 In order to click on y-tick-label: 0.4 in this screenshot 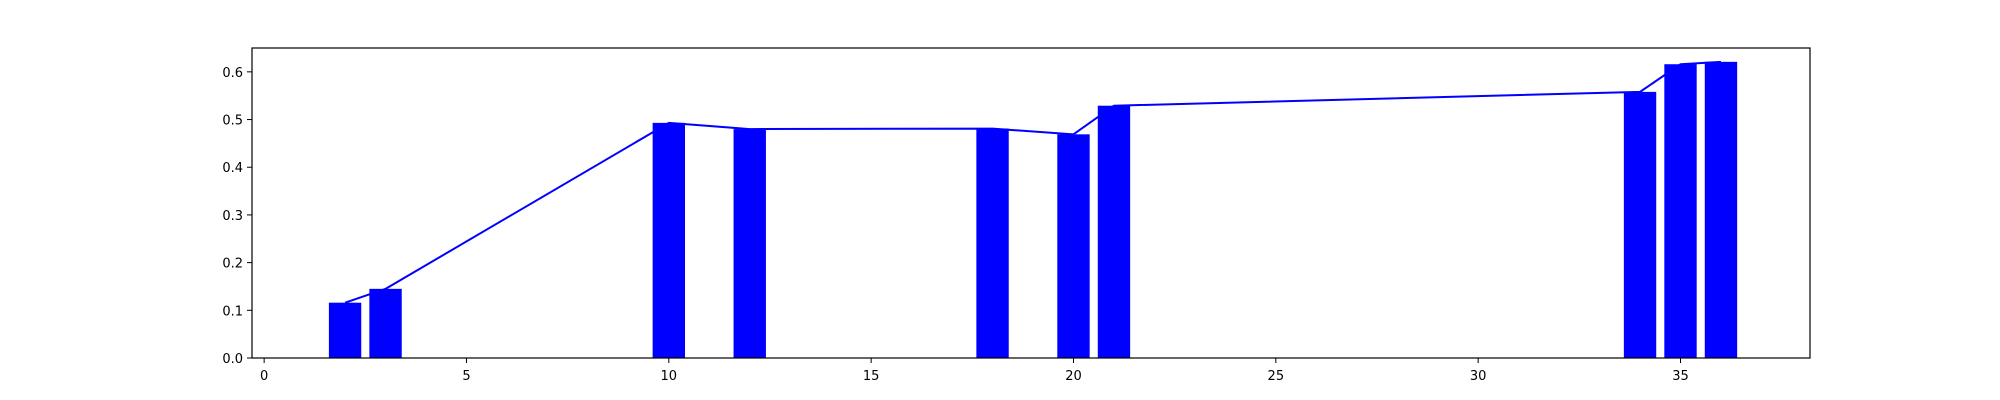, I will do `click(232, 168)`.